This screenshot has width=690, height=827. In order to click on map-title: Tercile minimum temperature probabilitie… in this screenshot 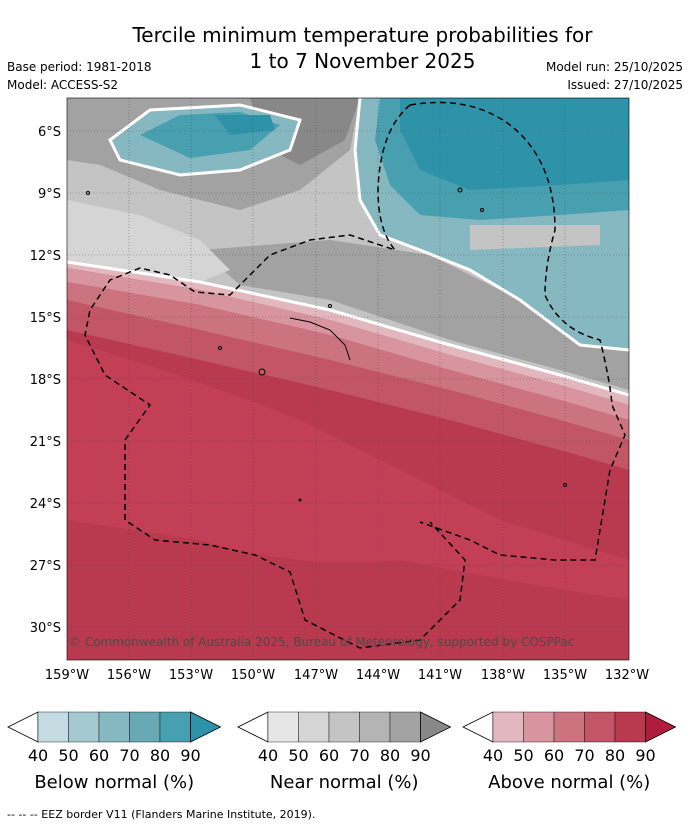, I will do `click(345, 48)`.